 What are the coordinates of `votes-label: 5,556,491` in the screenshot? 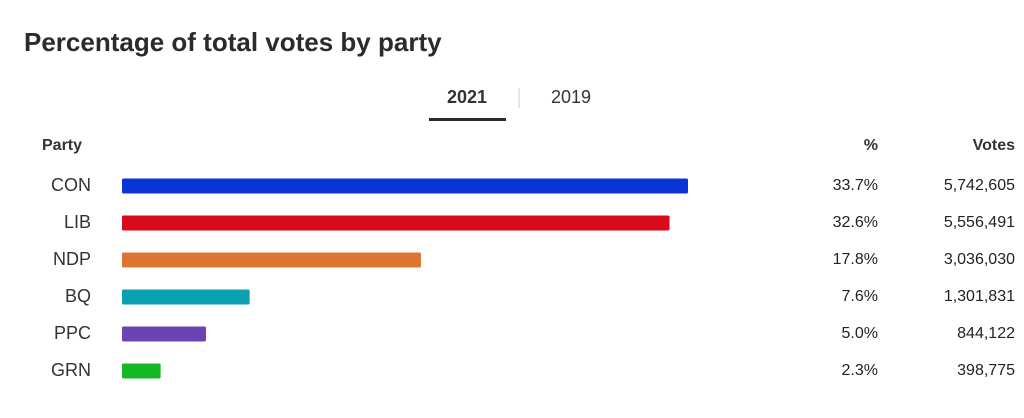 It's located at (979, 222).